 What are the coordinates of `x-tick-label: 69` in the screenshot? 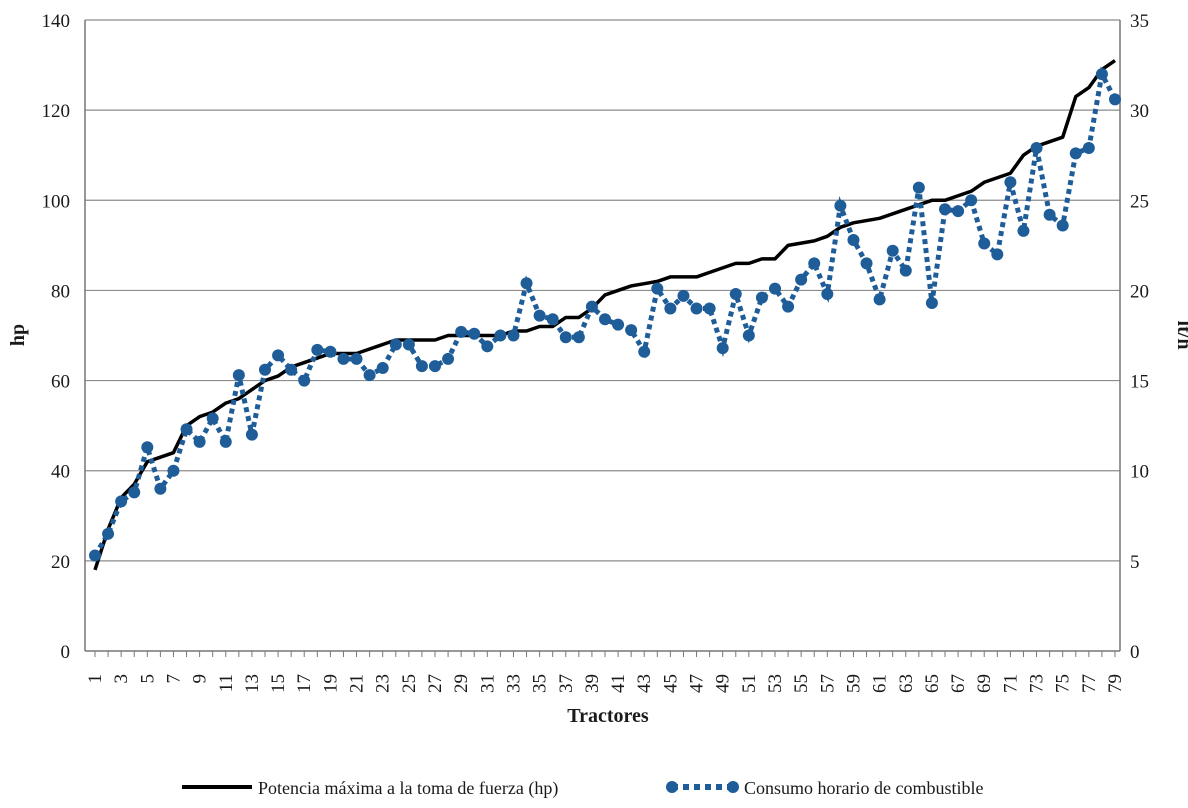 It's located at (984, 683).